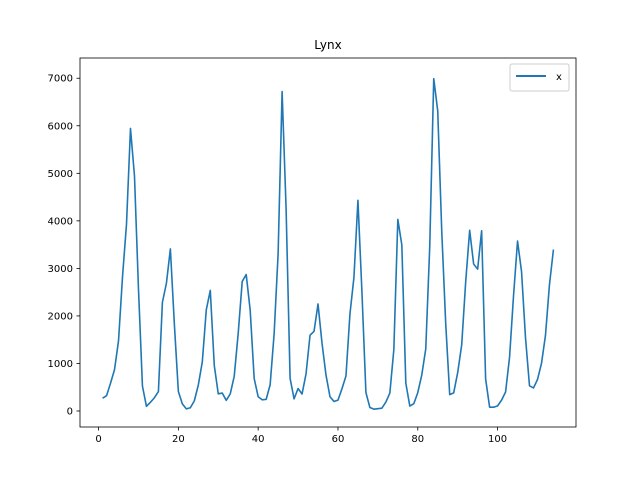  Describe the element at coordinates (60, 79) in the screenshot. I see `y-tick-label: 7000` at that location.